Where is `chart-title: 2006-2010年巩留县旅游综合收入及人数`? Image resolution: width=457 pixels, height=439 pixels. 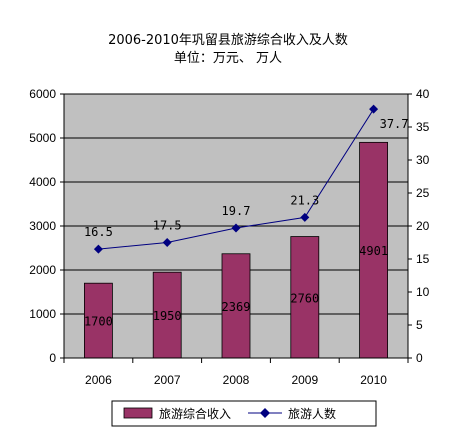
chart-title: 2006-2010年巩留县旅游综合收入及人数 is located at coordinates (228, 40).